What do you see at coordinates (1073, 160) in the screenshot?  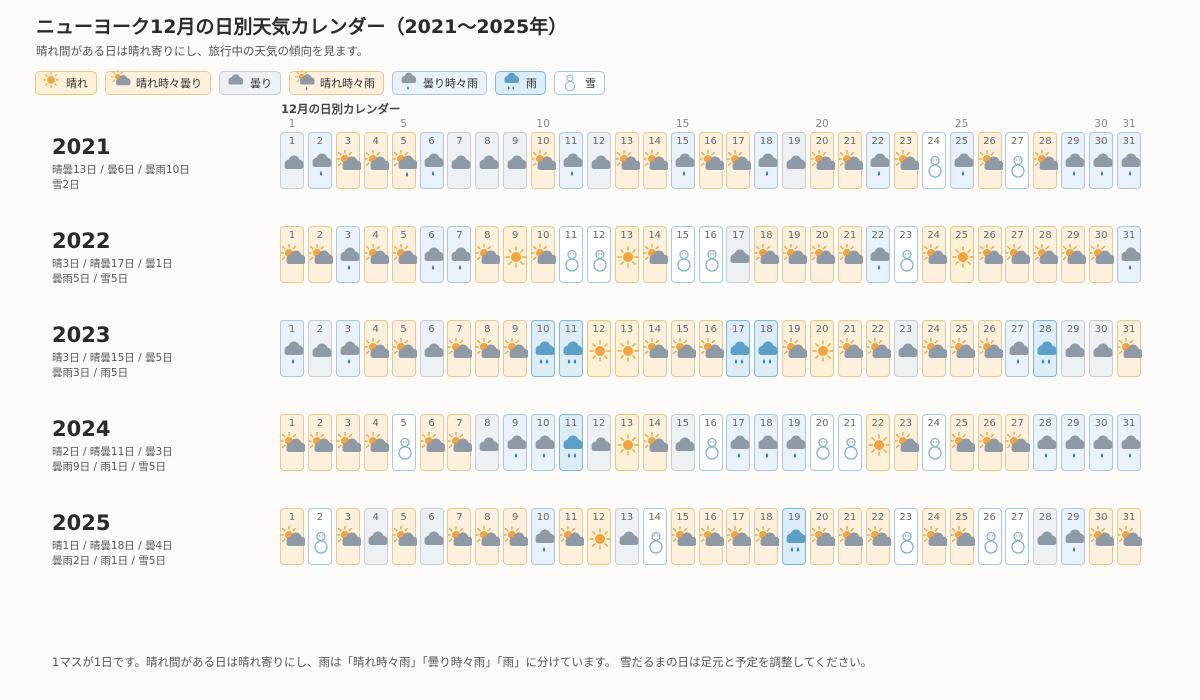 I see `day-cell: 29` at bounding box center [1073, 160].